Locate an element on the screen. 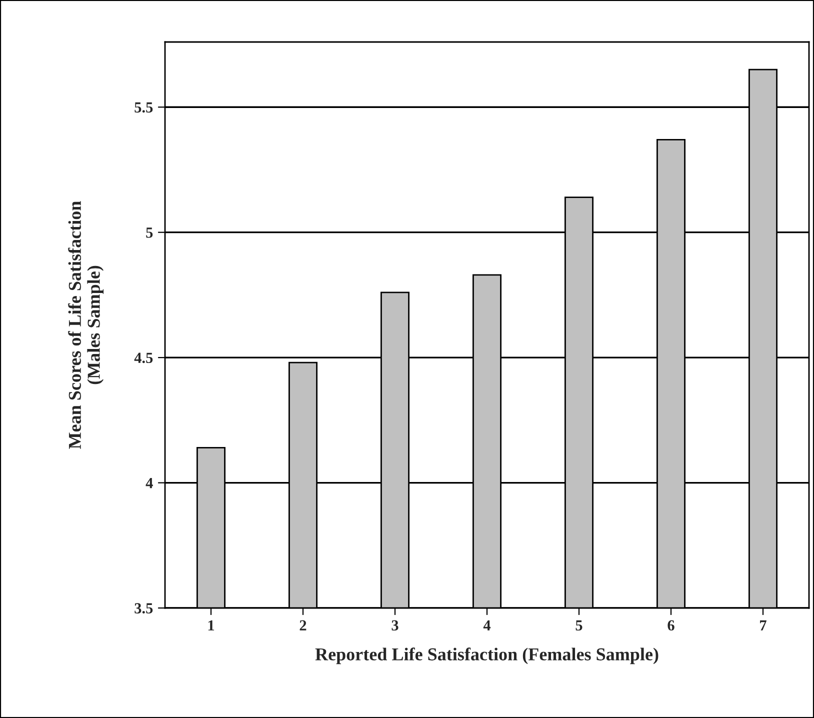 This screenshot has width=814, height=718. x-axis-title: Reported Life Satisfaction (Females Sample) is located at coordinates (486, 656).